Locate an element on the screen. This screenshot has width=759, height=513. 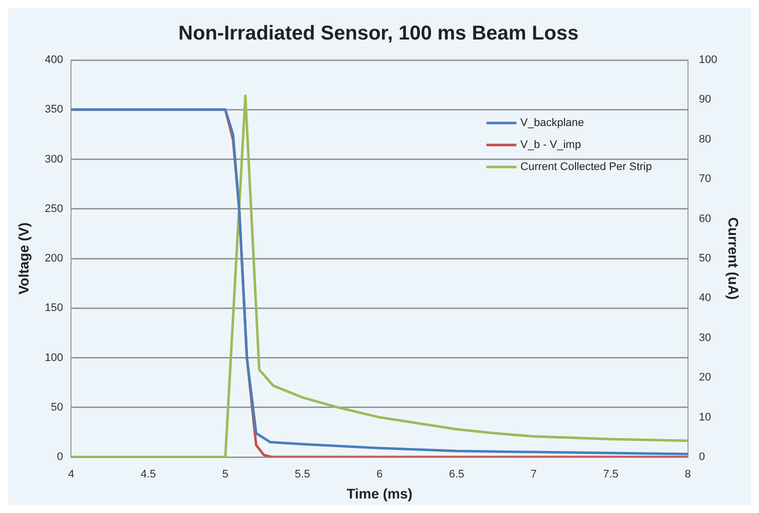
y2-tick-label: 100 is located at coordinates (708, 60).